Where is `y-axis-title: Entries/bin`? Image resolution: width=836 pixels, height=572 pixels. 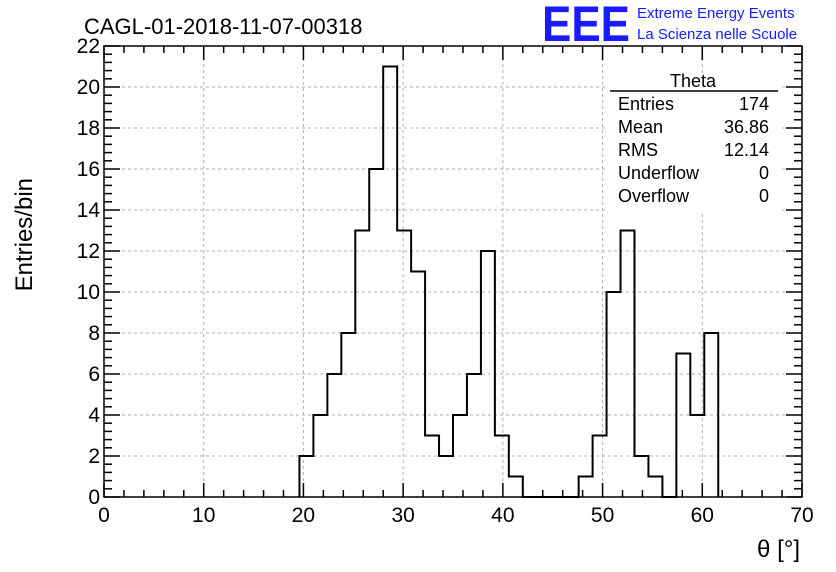 y-axis-title: Entries/bin is located at coordinates (24, 234).